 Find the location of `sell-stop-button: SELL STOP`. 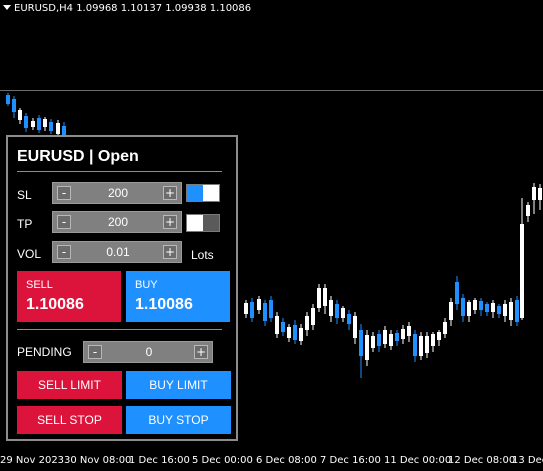

sell-stop-button: SELL STOP is located at coordinates (69, 420).